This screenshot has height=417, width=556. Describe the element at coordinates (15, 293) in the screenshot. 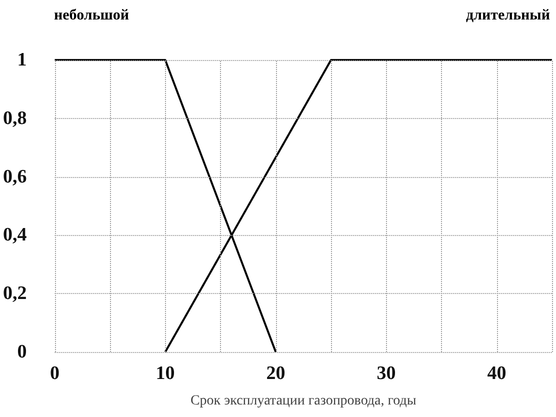

I see `y-tick-label: 0,2` at that location.